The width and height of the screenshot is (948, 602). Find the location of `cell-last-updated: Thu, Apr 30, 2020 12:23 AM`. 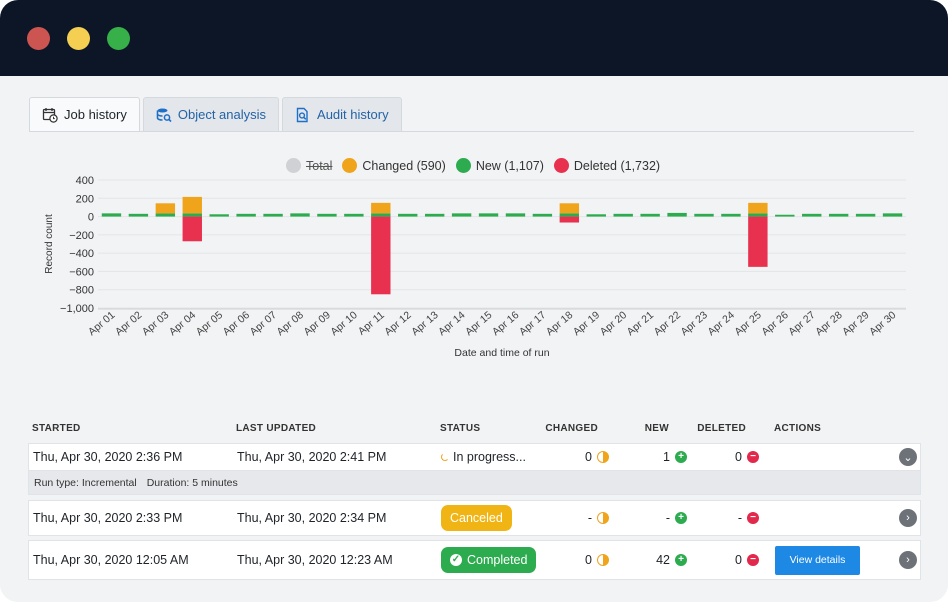

cell-last-updated: Thu, Apr 30, 2020 12:23 AM is located at coordinates (315, 560).